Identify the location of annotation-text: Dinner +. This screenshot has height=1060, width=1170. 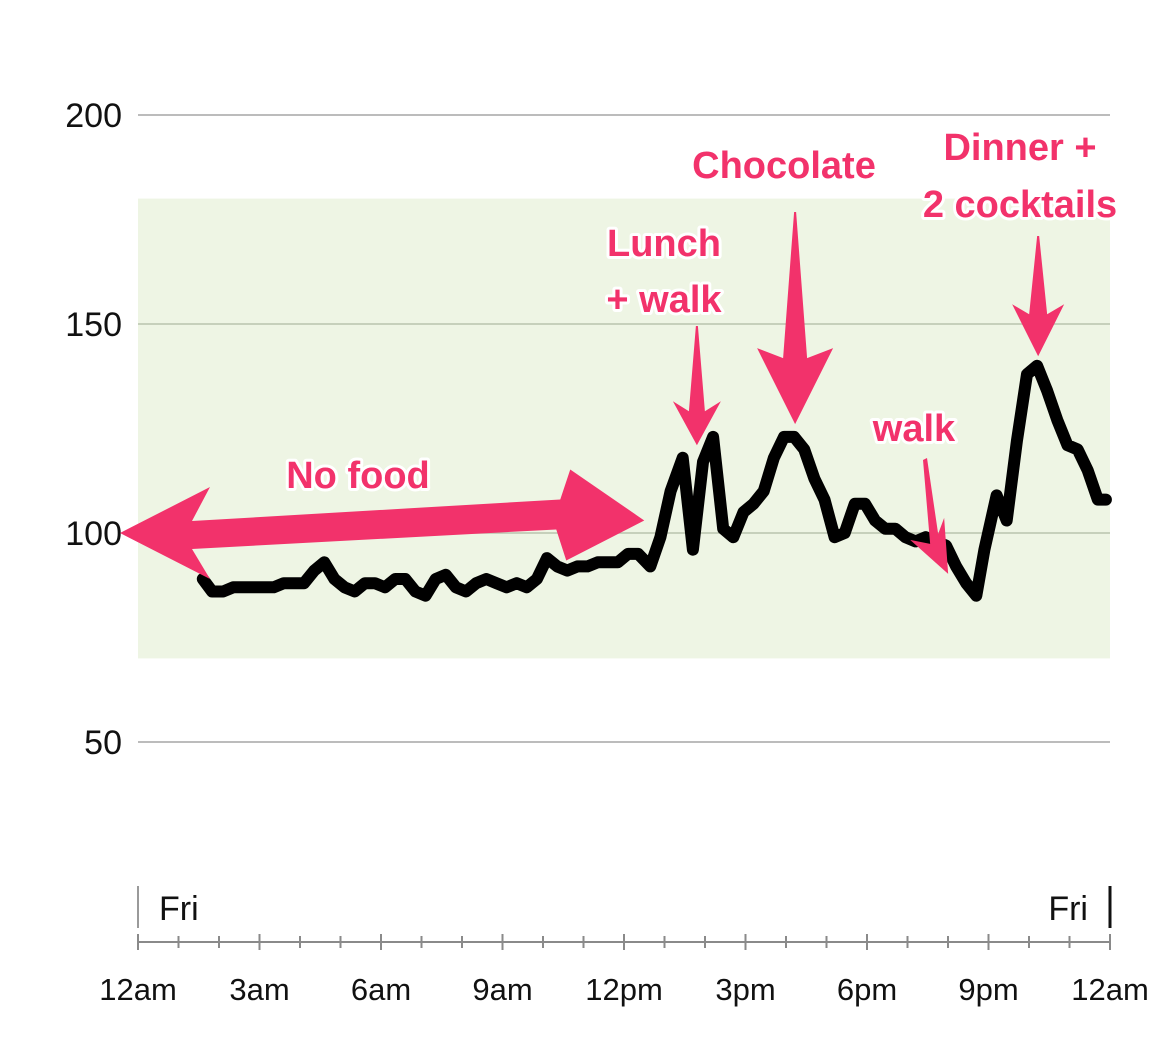
(1019, 148).